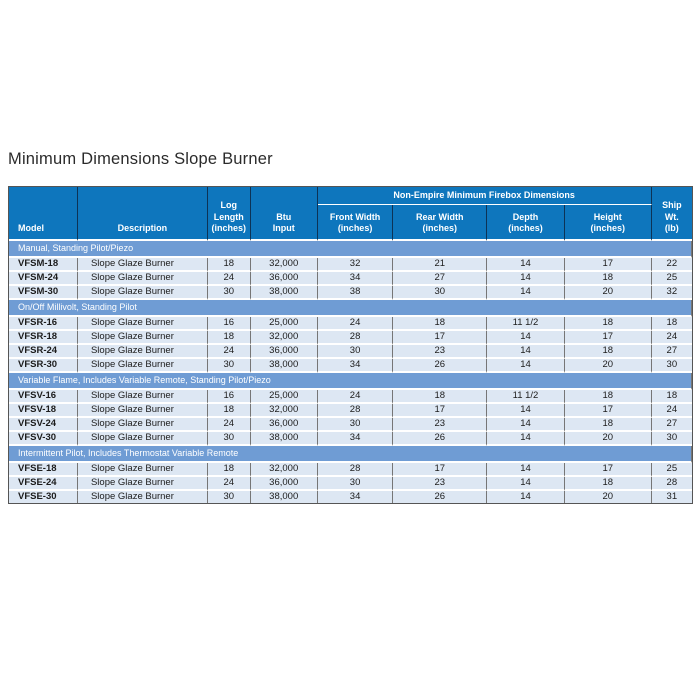 This screenshot has height=700, width=700. I want to click on value-cell: 25,000, so click(284, 397).